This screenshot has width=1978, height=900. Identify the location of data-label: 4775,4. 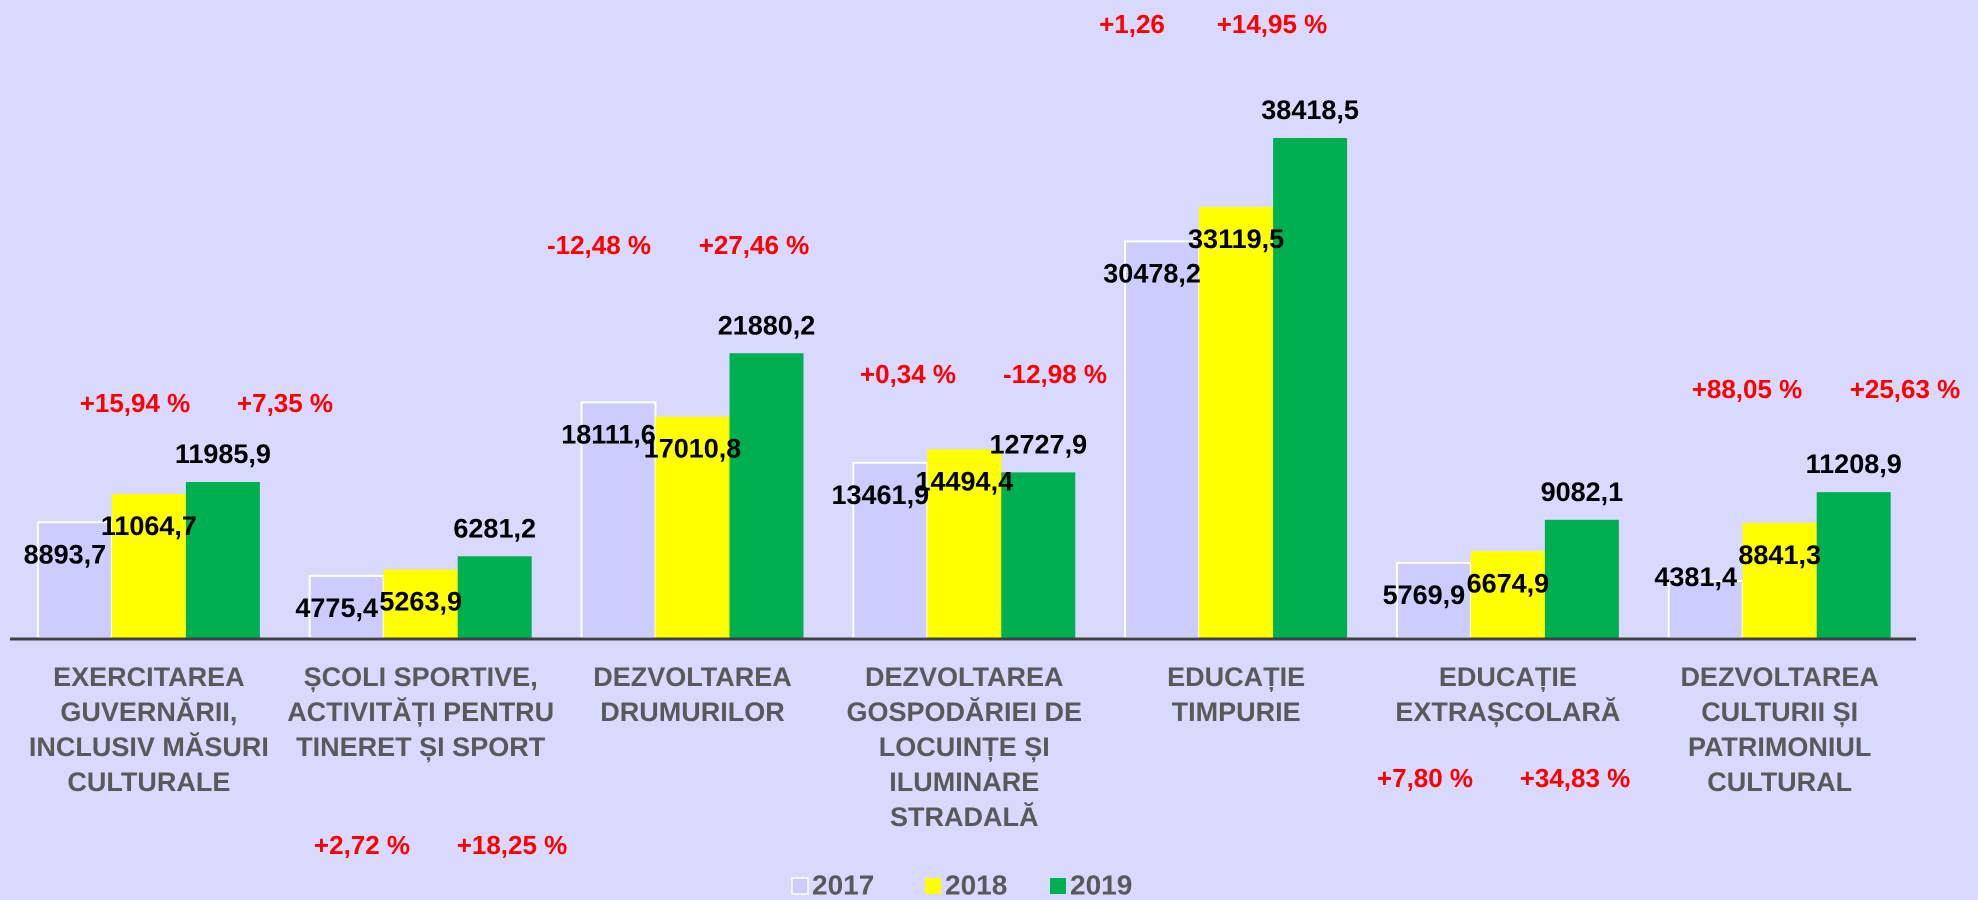
(336, 608).